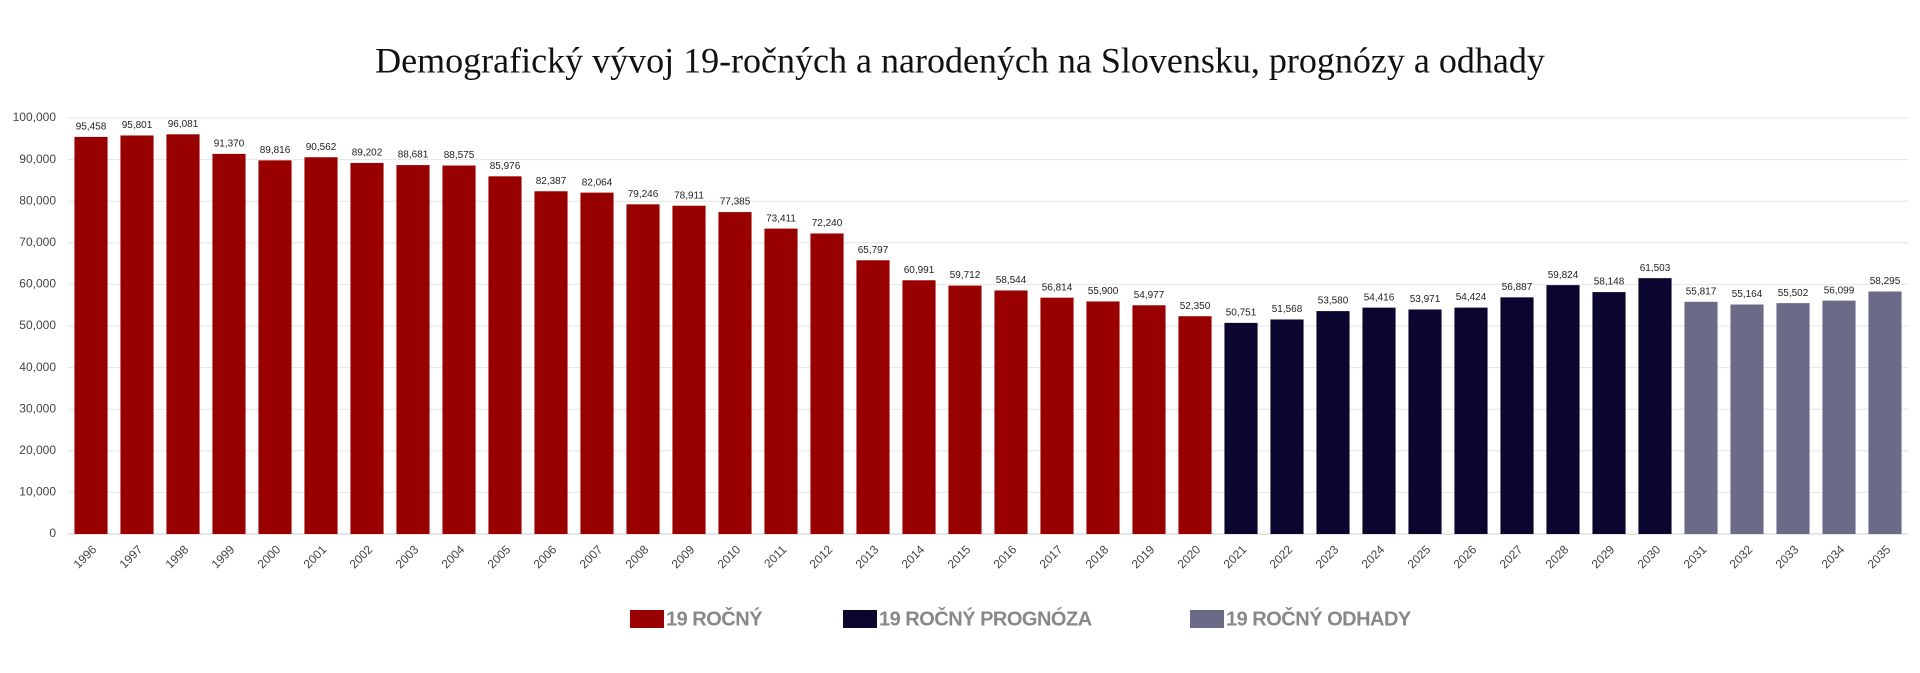  I want to click on value-label: 88,575, so click(459, 155).